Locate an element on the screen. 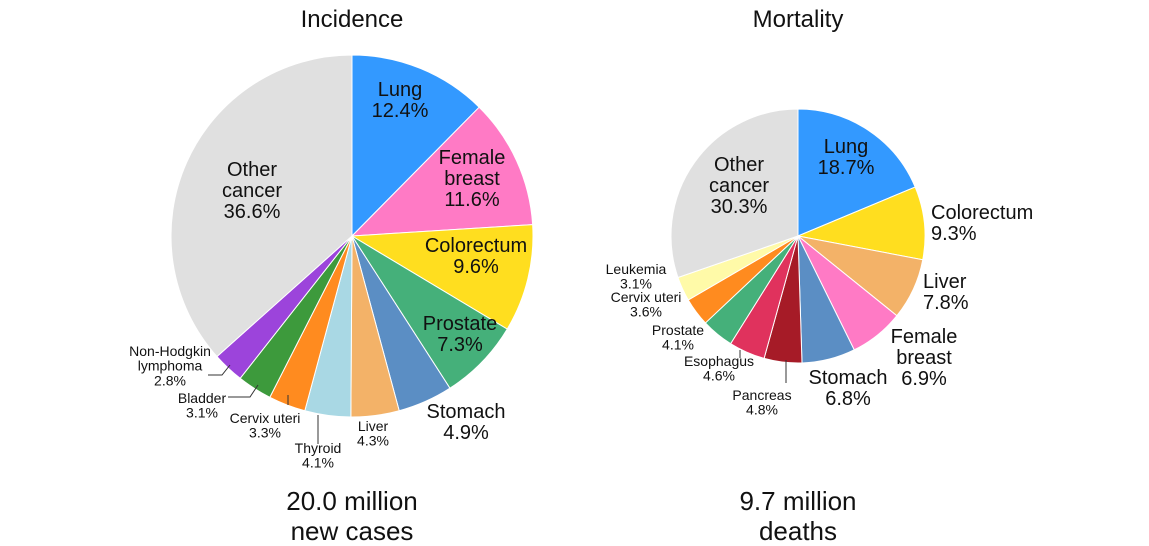  incidence-leader-bladder is located at coordinates (243, 391).